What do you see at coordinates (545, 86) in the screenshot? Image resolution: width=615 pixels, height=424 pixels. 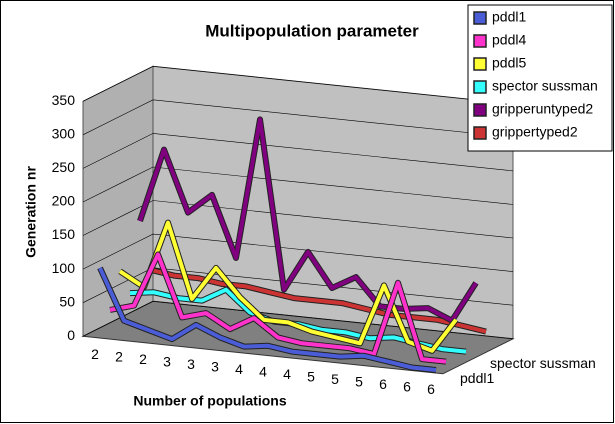 I see `legend-label: spector sussman` at bounding box center [545, 86].